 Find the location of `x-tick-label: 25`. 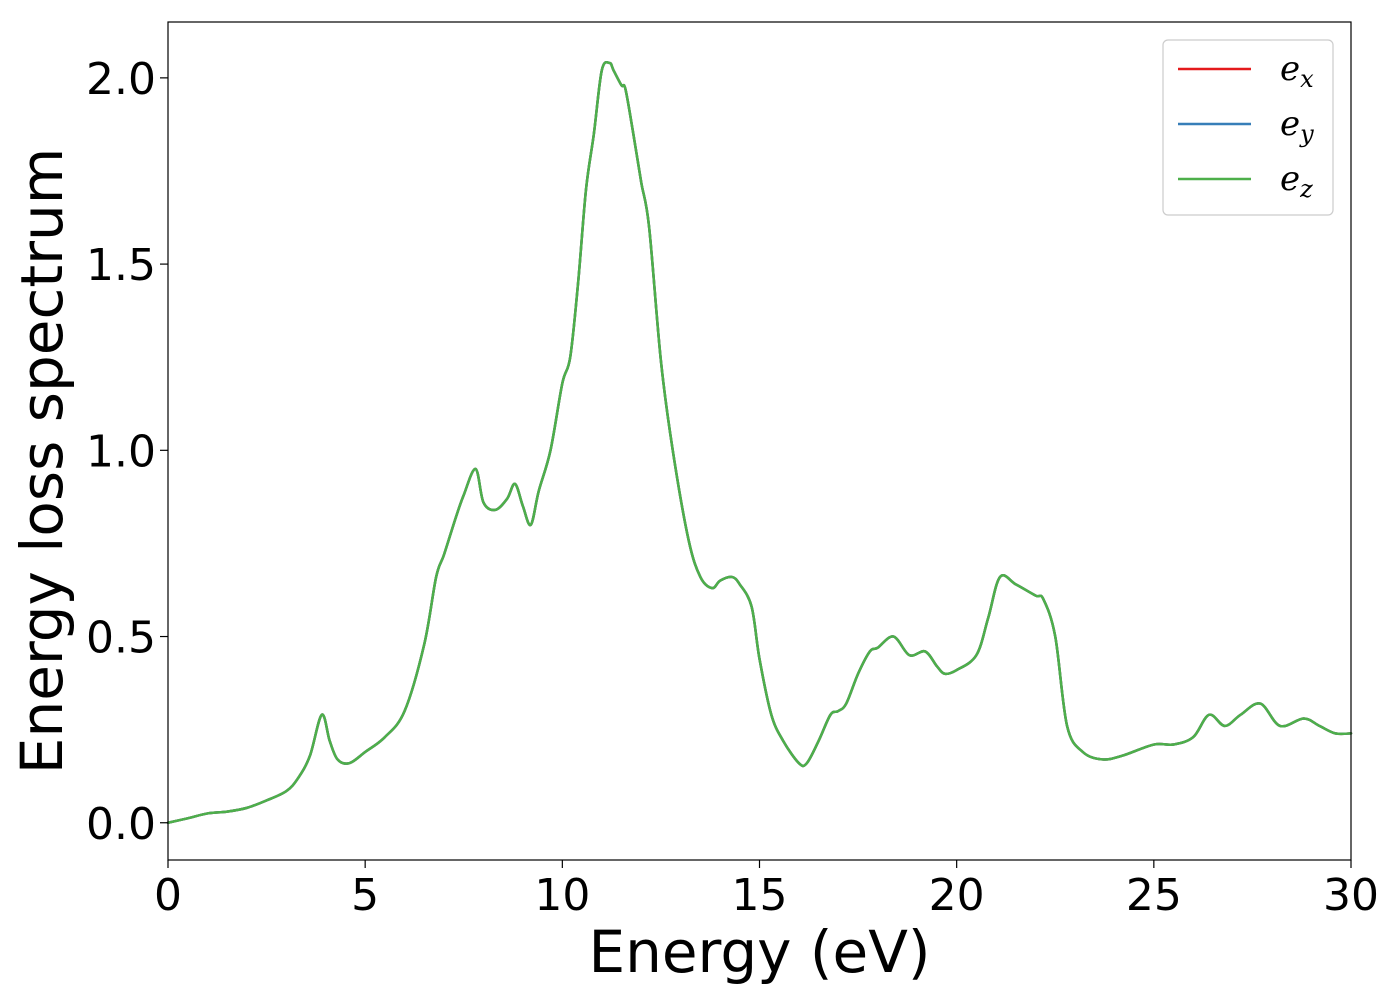

x-tick-label: 25 is located at coordinates (1154, 895).